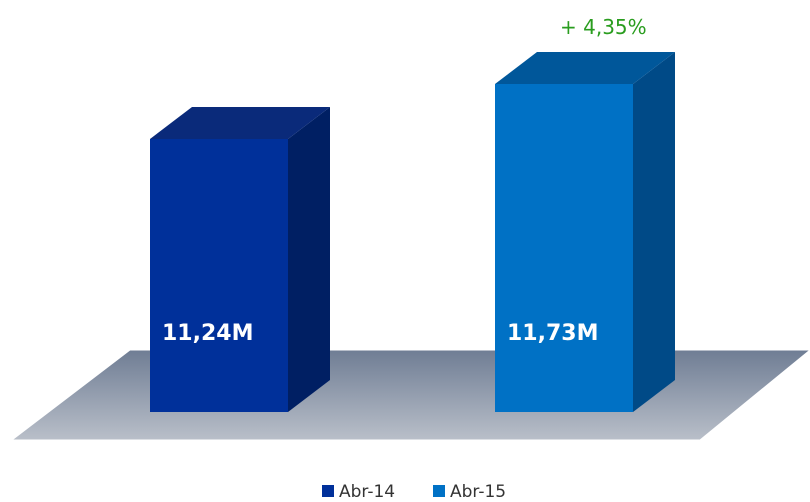  What do you see at coordinates (207, 333) in the screenshot?
I see `data-label-abr-14: 11,24M` at bounding box center [207, 333].